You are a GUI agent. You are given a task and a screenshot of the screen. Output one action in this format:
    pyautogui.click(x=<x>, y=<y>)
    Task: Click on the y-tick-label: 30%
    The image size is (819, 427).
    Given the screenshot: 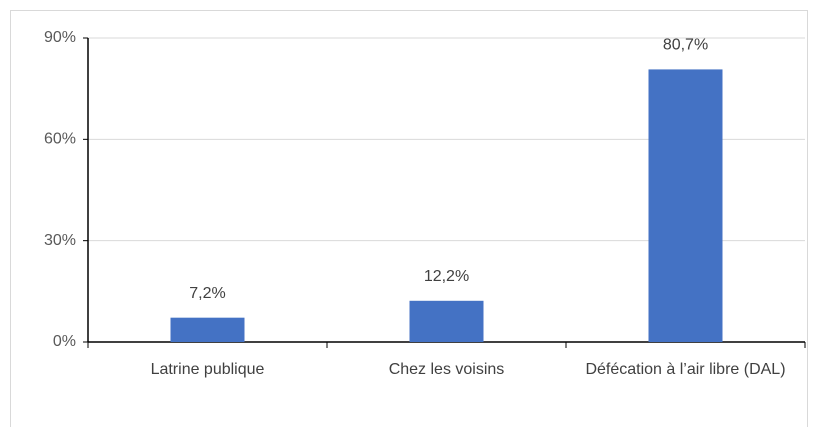 What is the action you would take?
    pyautogui.click(x=60, y=240)
    